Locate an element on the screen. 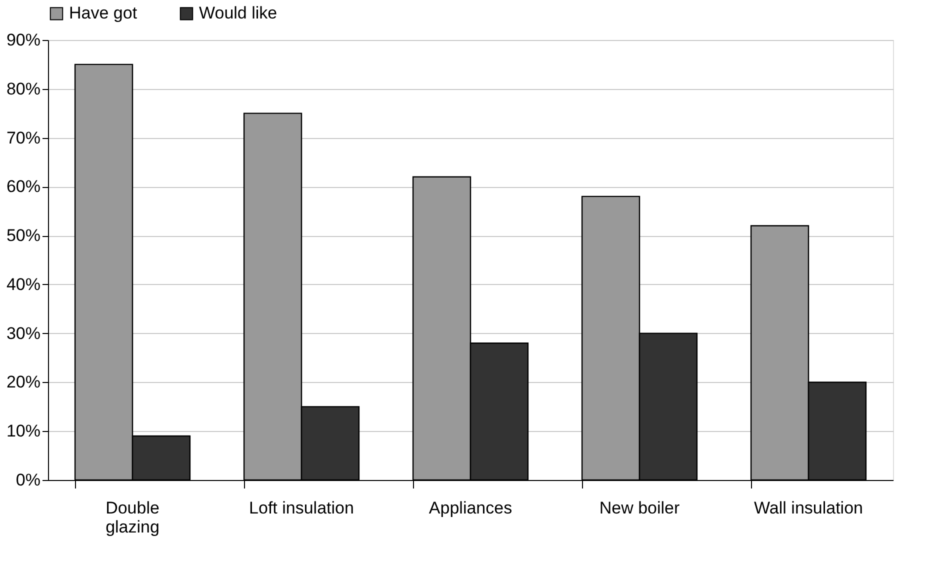 This screenshot has width=936, height=583. y-tick-label: 80% is located at coordinates (23, 88).